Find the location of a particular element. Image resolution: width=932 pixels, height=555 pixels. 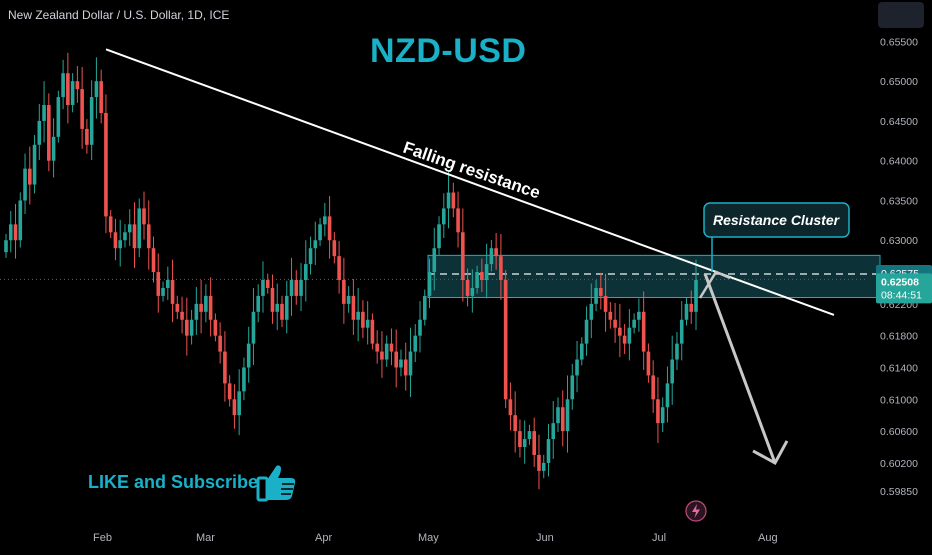

resistance-cluster-box is located at coordinates (776, 220).